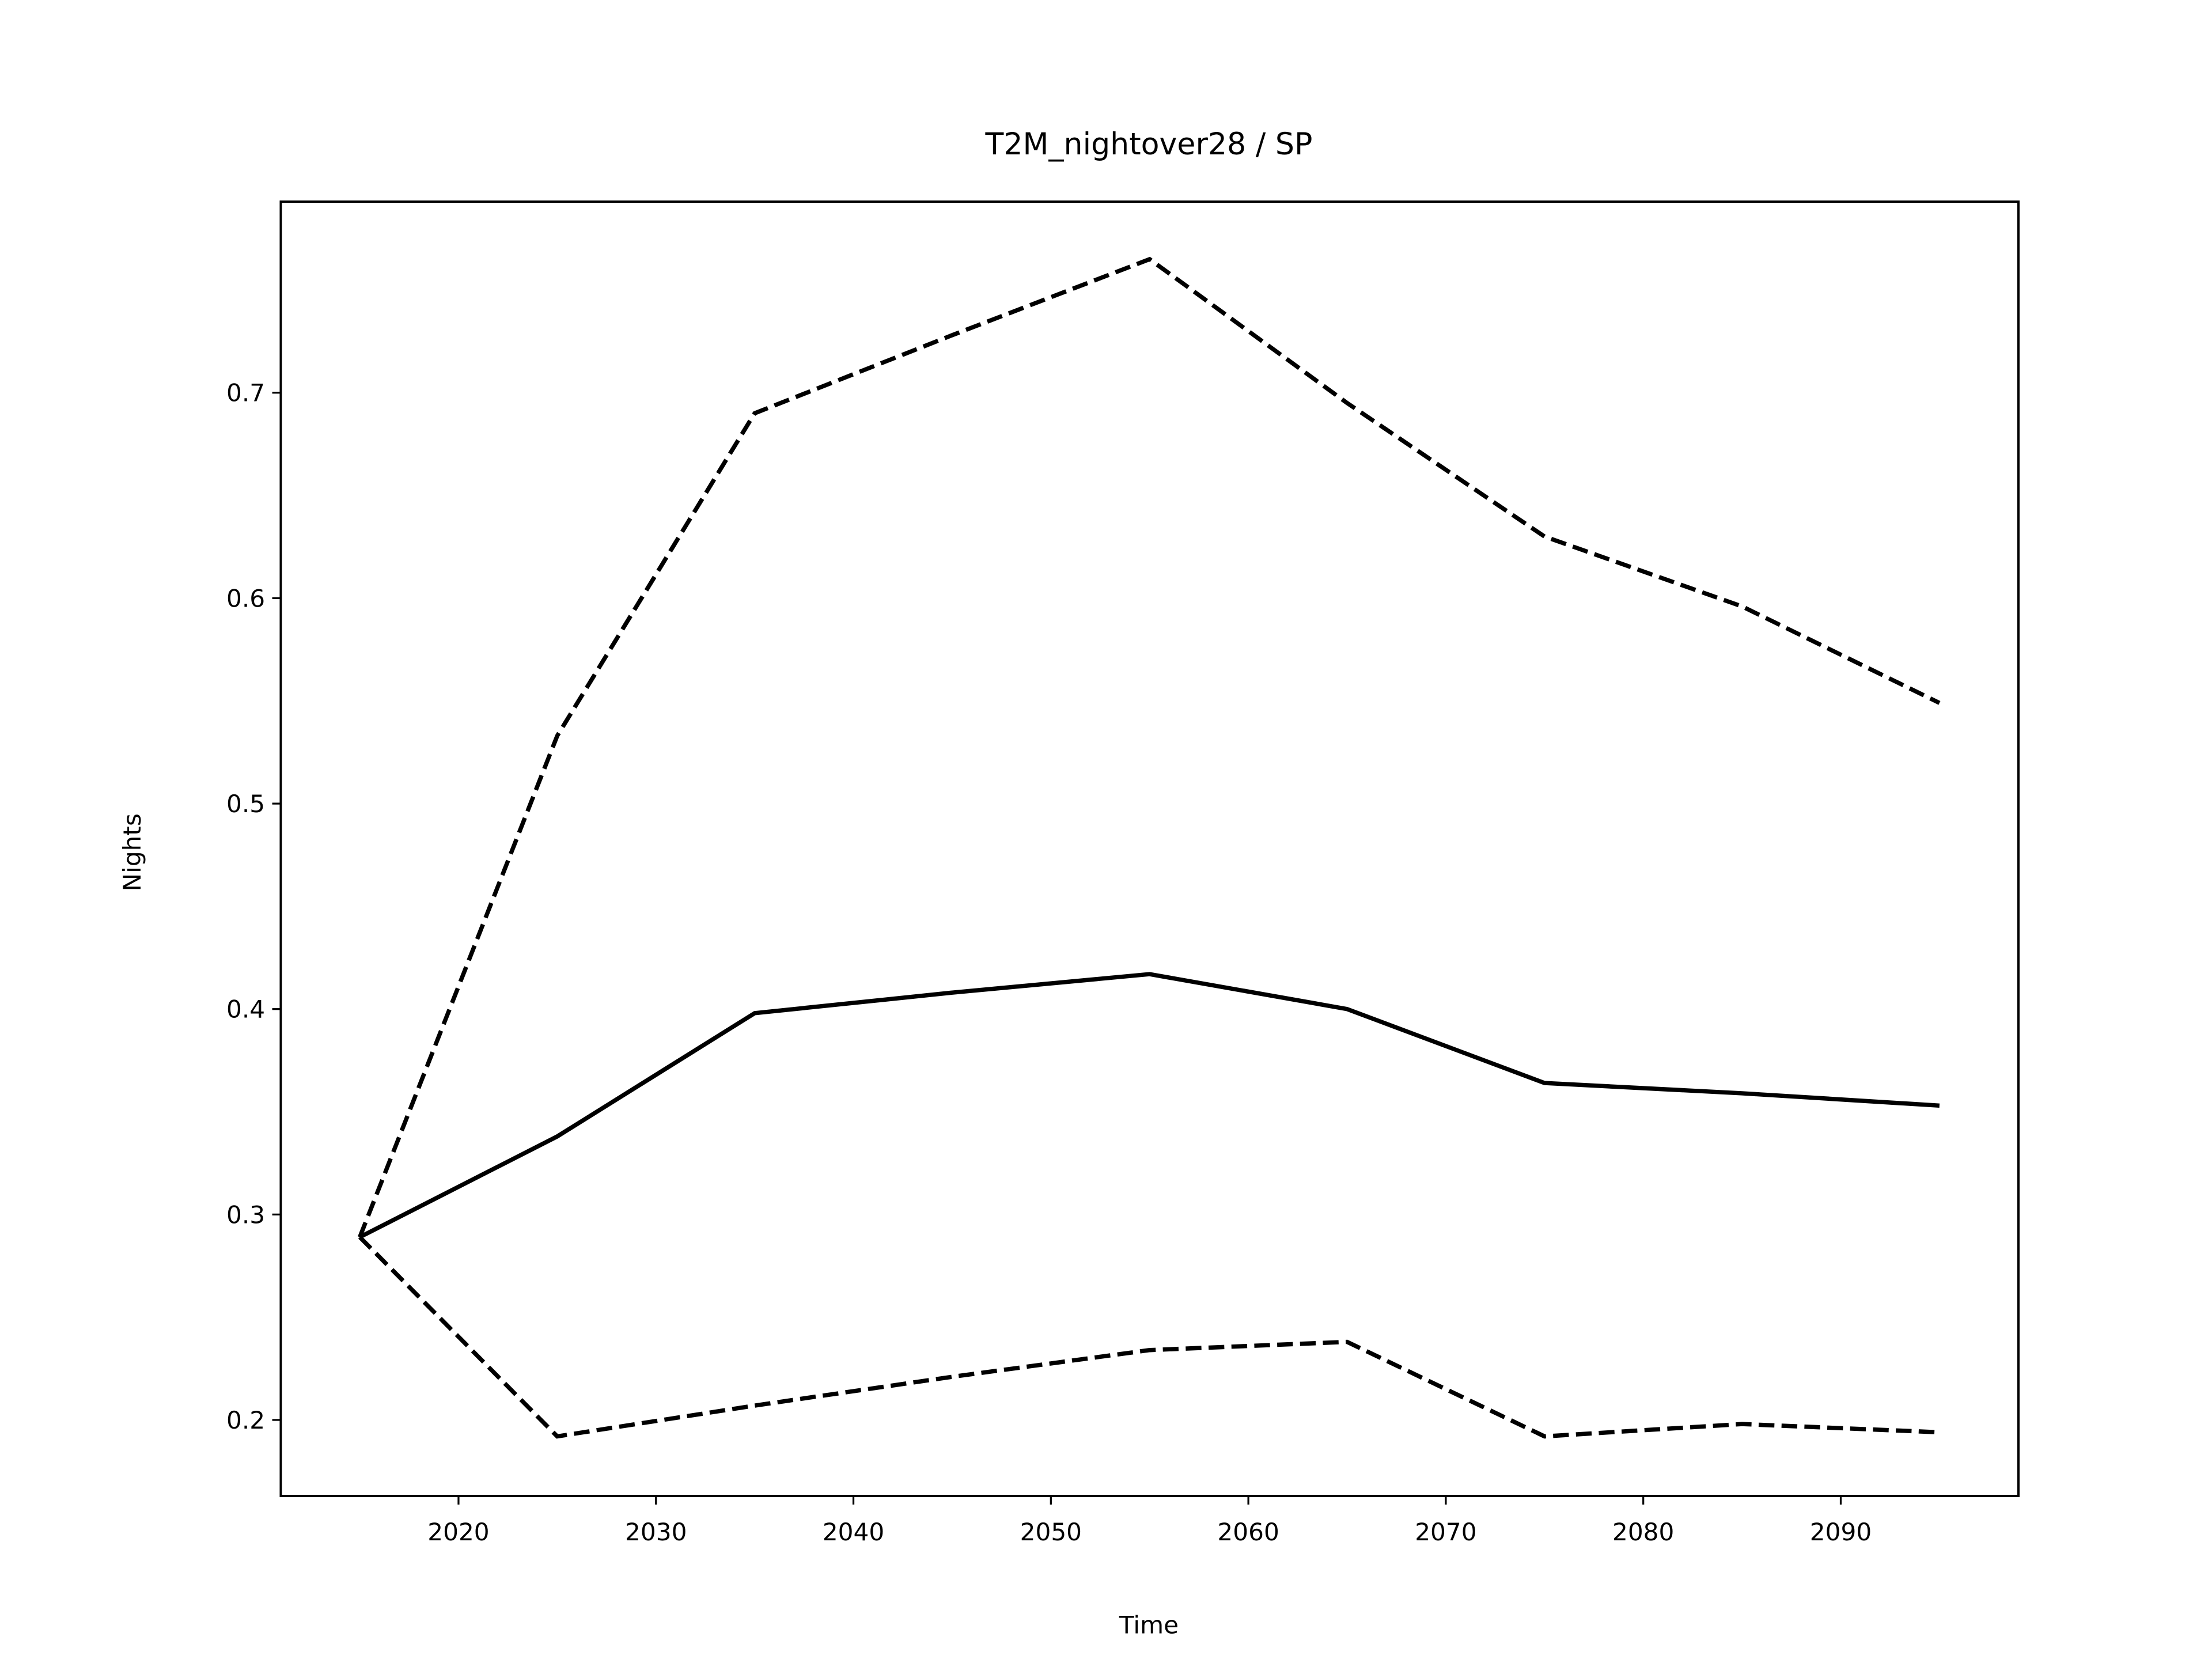 This screenshot has width=2212, height=1659. Describe the element at coordinates (245, 598) in the screenshot. I see `y-tick-label: 0.6` at that location.